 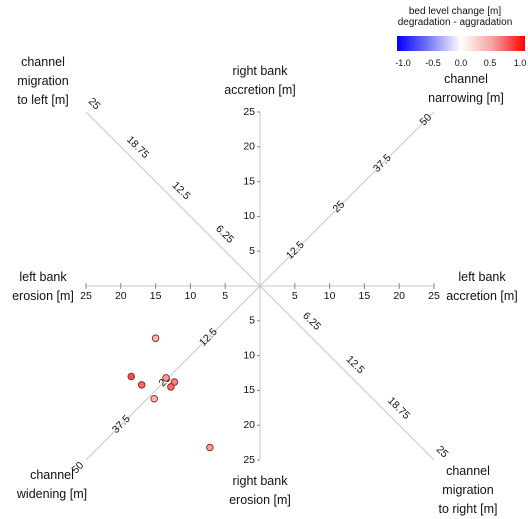 What do you see at coordinates (490, 63) in the screenshot?
I see `legend-tick: 0.5` at bounding box center [490, 63].